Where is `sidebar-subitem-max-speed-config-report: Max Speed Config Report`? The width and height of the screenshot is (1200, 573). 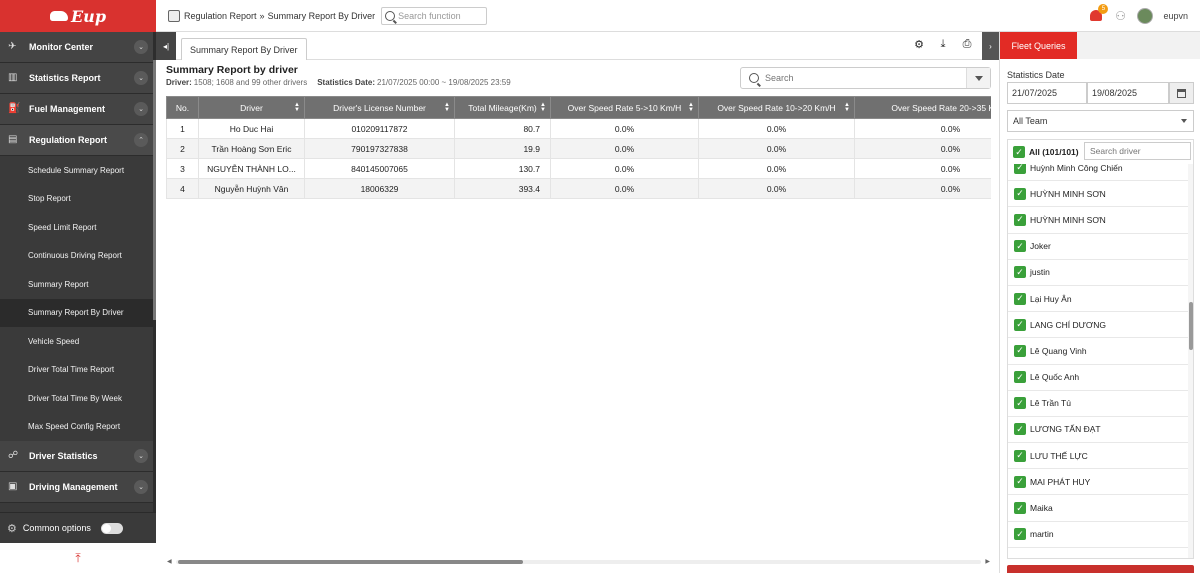
sidebar-subitem-max-speed-config-report: Max Speed Config Report is located at coordinates (74, 427).